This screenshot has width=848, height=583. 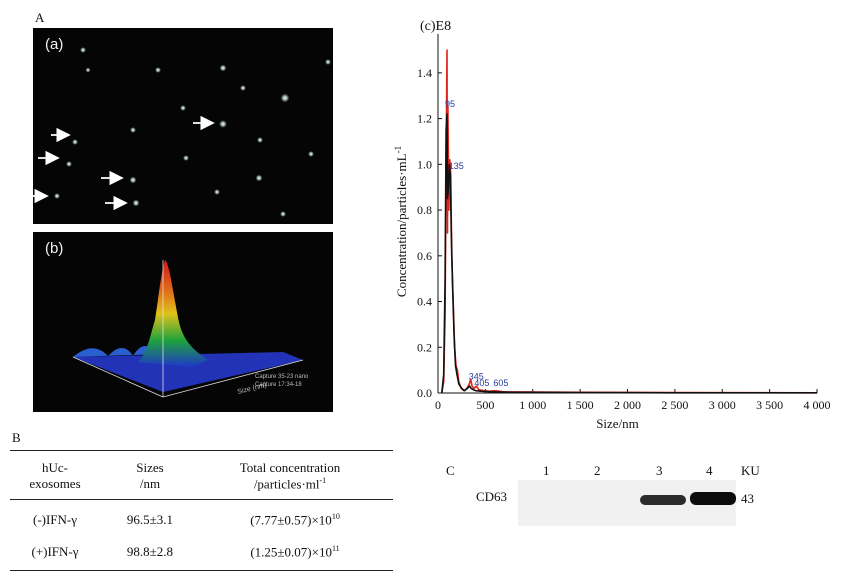 I want to click on y-tick-label: 0.8, so click(x=424, y=210).